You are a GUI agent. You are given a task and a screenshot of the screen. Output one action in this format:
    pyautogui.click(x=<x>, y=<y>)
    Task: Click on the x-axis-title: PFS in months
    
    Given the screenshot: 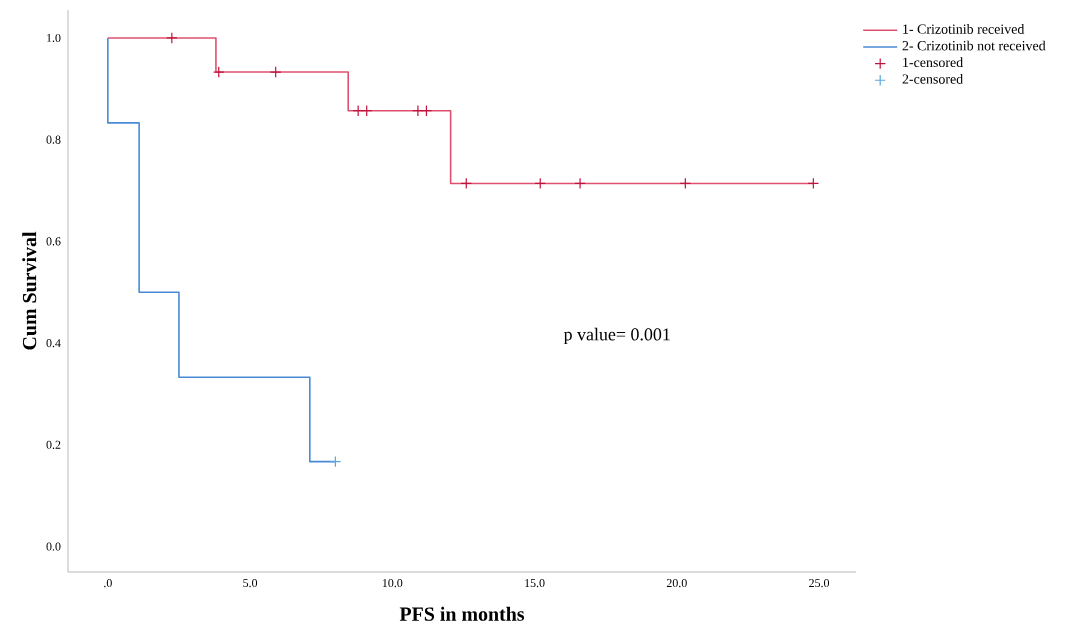 What is the action you would take?
    pyautogui.click(x=462, y=613)
    